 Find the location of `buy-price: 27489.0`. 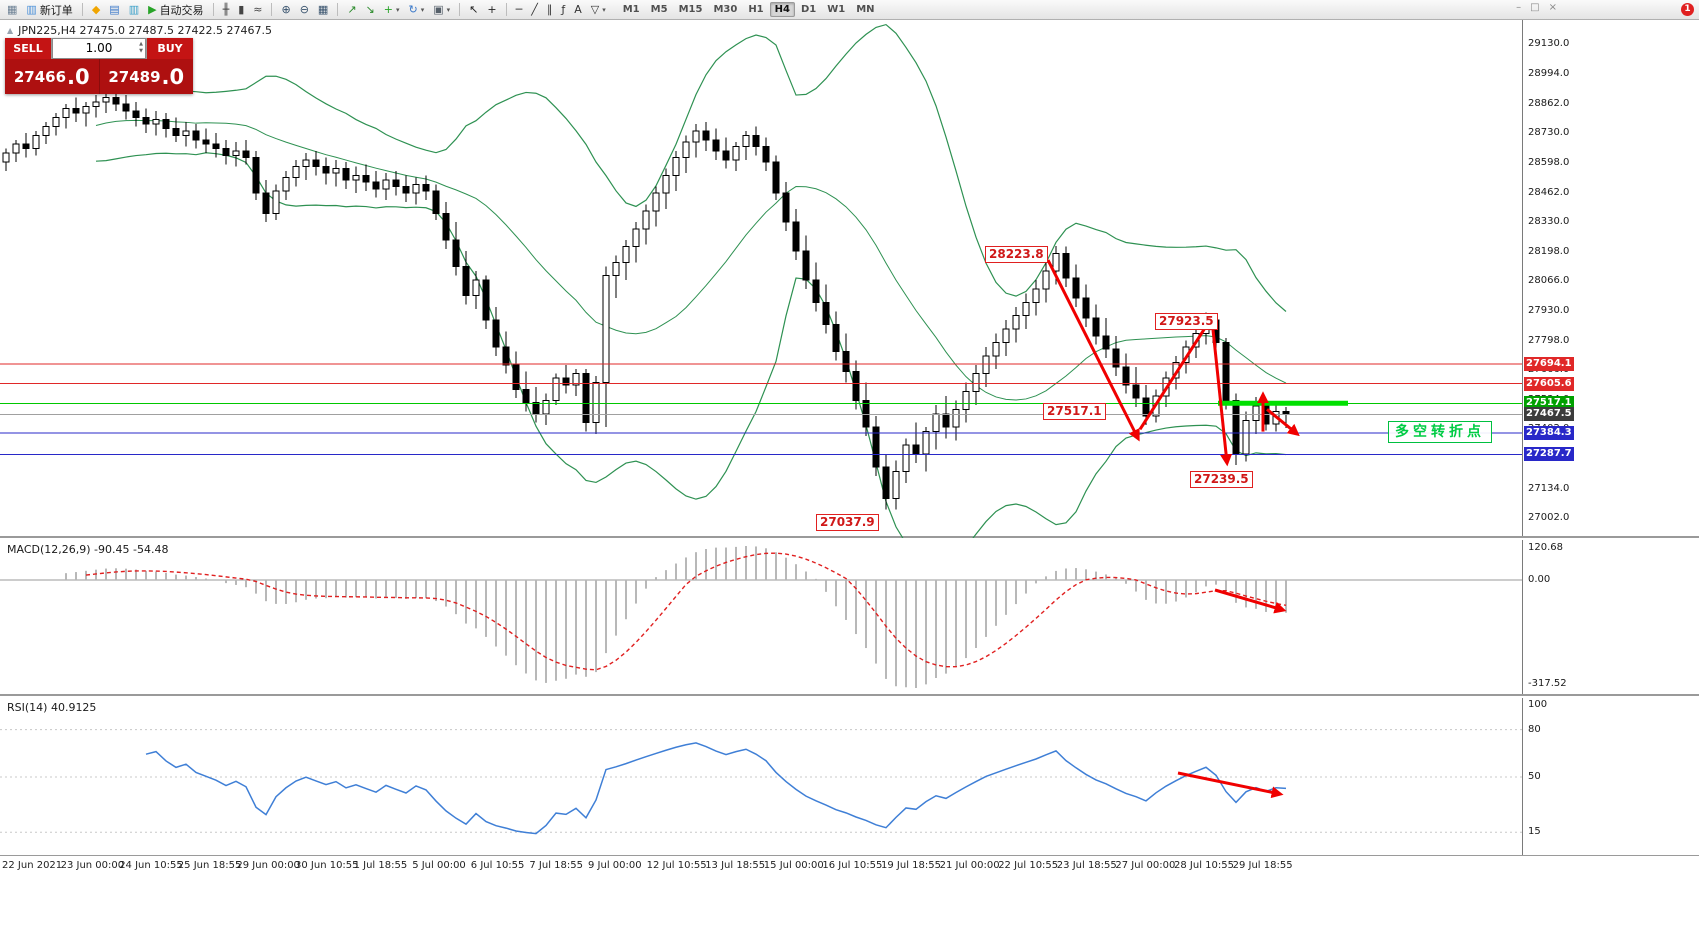

buy-price: 27489.0 is located at coordinates (145, 76).